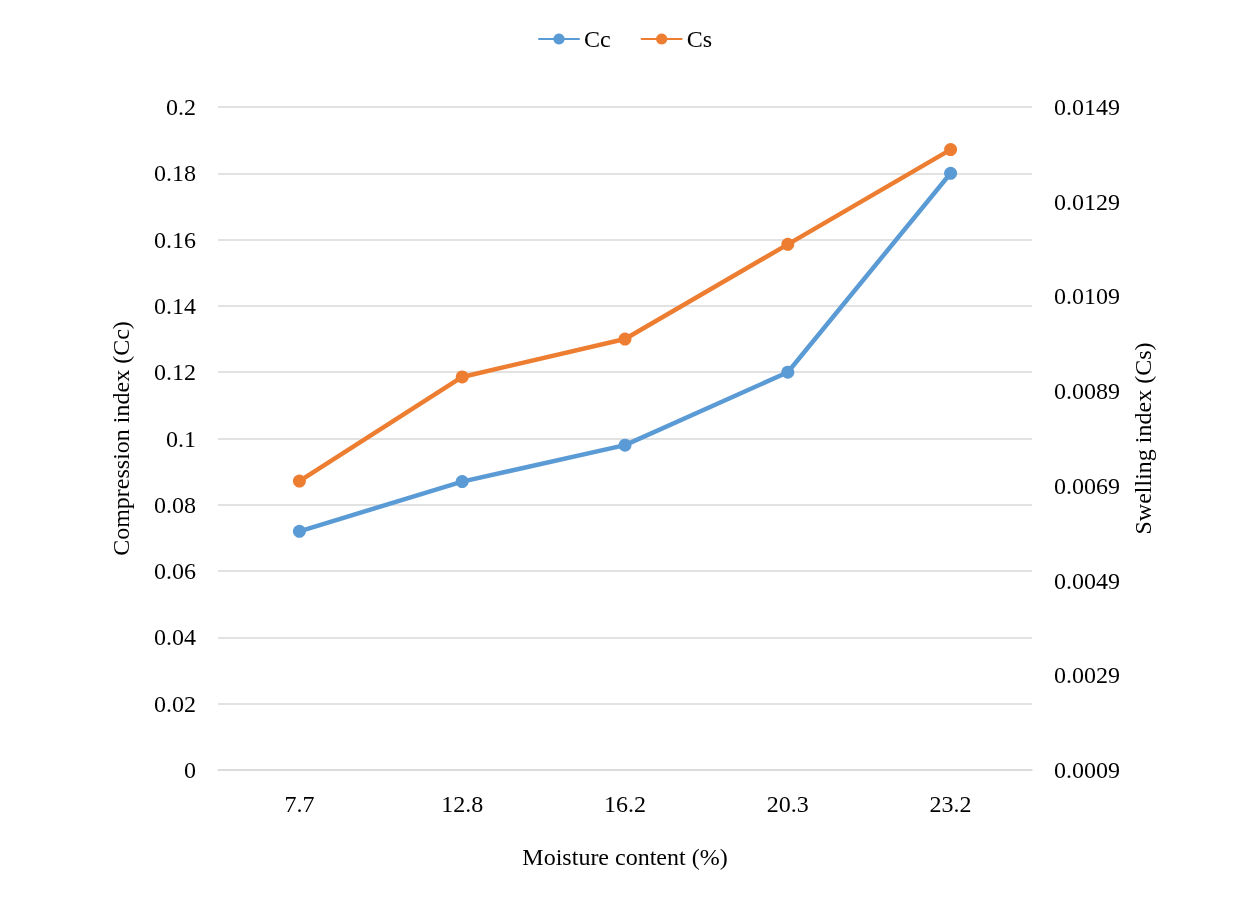 The image size is (1250, 903). I want to click on y-tick-label: 0.16, so click(175, 239).